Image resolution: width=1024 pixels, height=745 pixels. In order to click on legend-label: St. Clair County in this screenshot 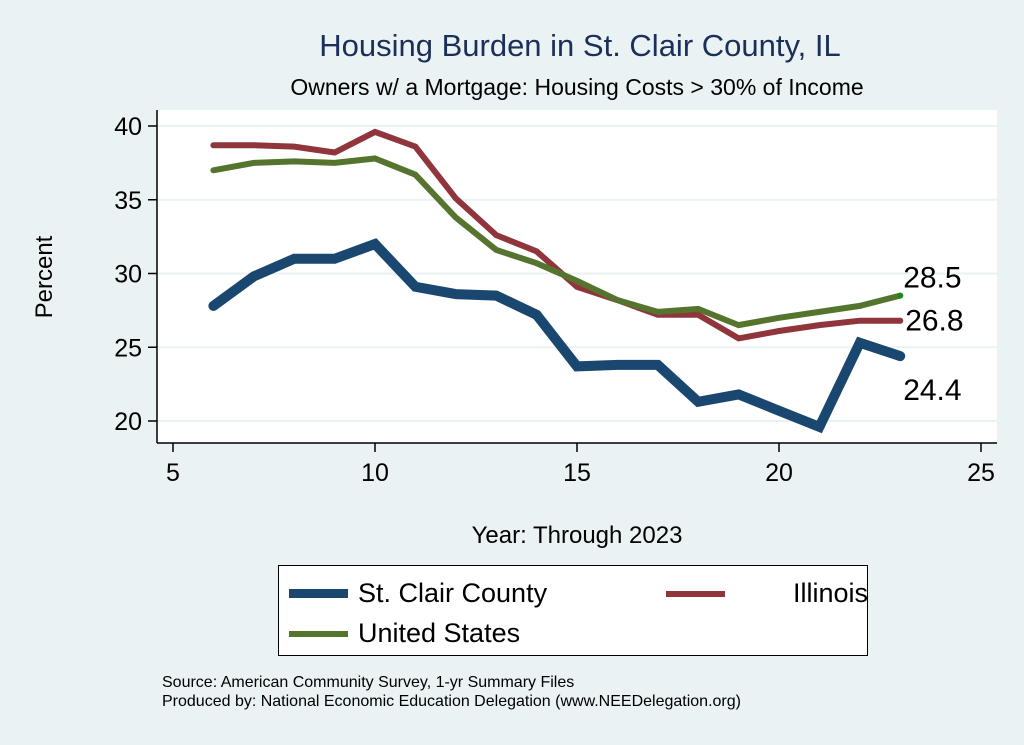, I will do `click(453, 593)`.